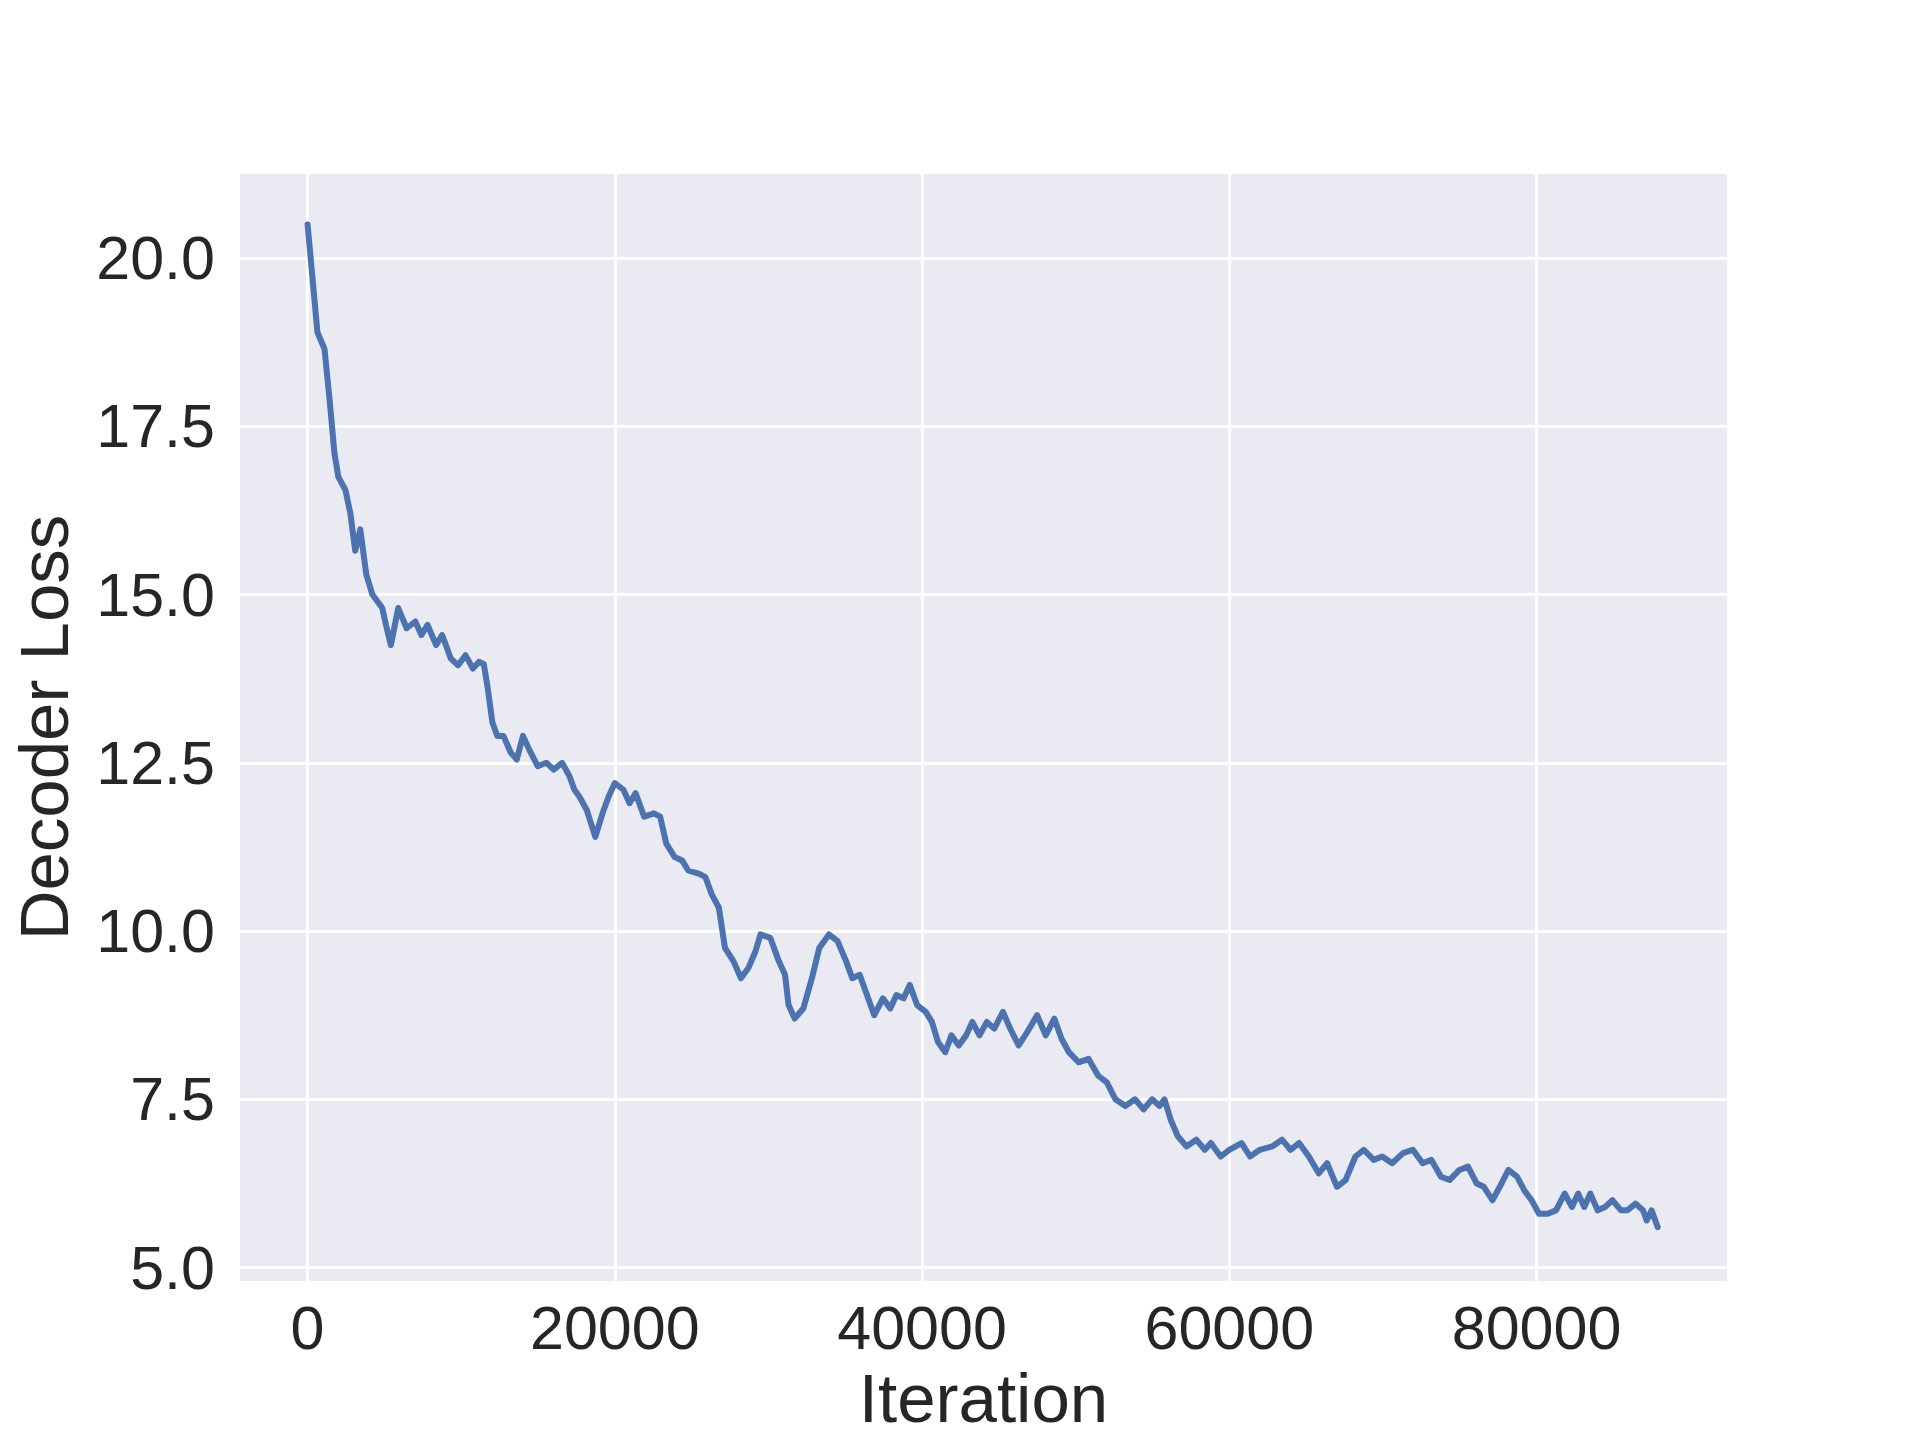 The height and width of the screenshot is (1440, 1920). What do you see at coordinates (172, 1099) in the screenshot?
I see `y-tick-label: 7.5` at bounding box center [172, 1099].